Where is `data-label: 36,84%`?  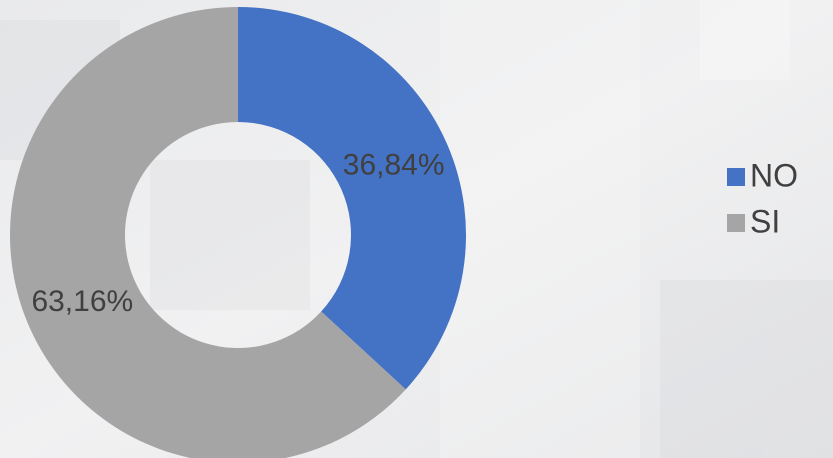
data-label: 36,84% is located at coordinates (394, 165).